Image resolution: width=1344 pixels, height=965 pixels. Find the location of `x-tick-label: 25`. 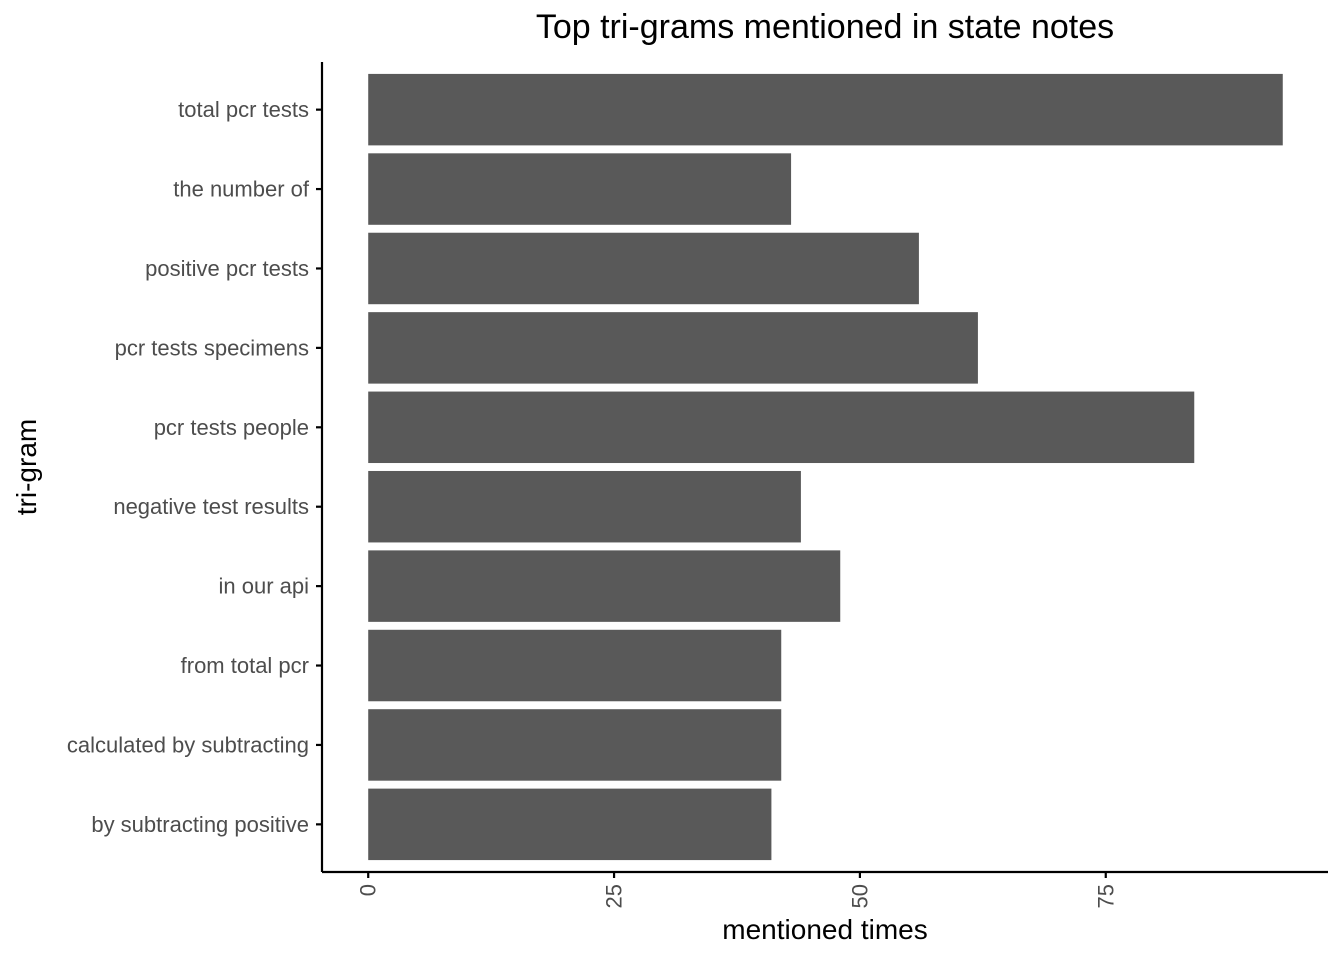

x-tick-label: 25 is located at coordinates (614, 896).